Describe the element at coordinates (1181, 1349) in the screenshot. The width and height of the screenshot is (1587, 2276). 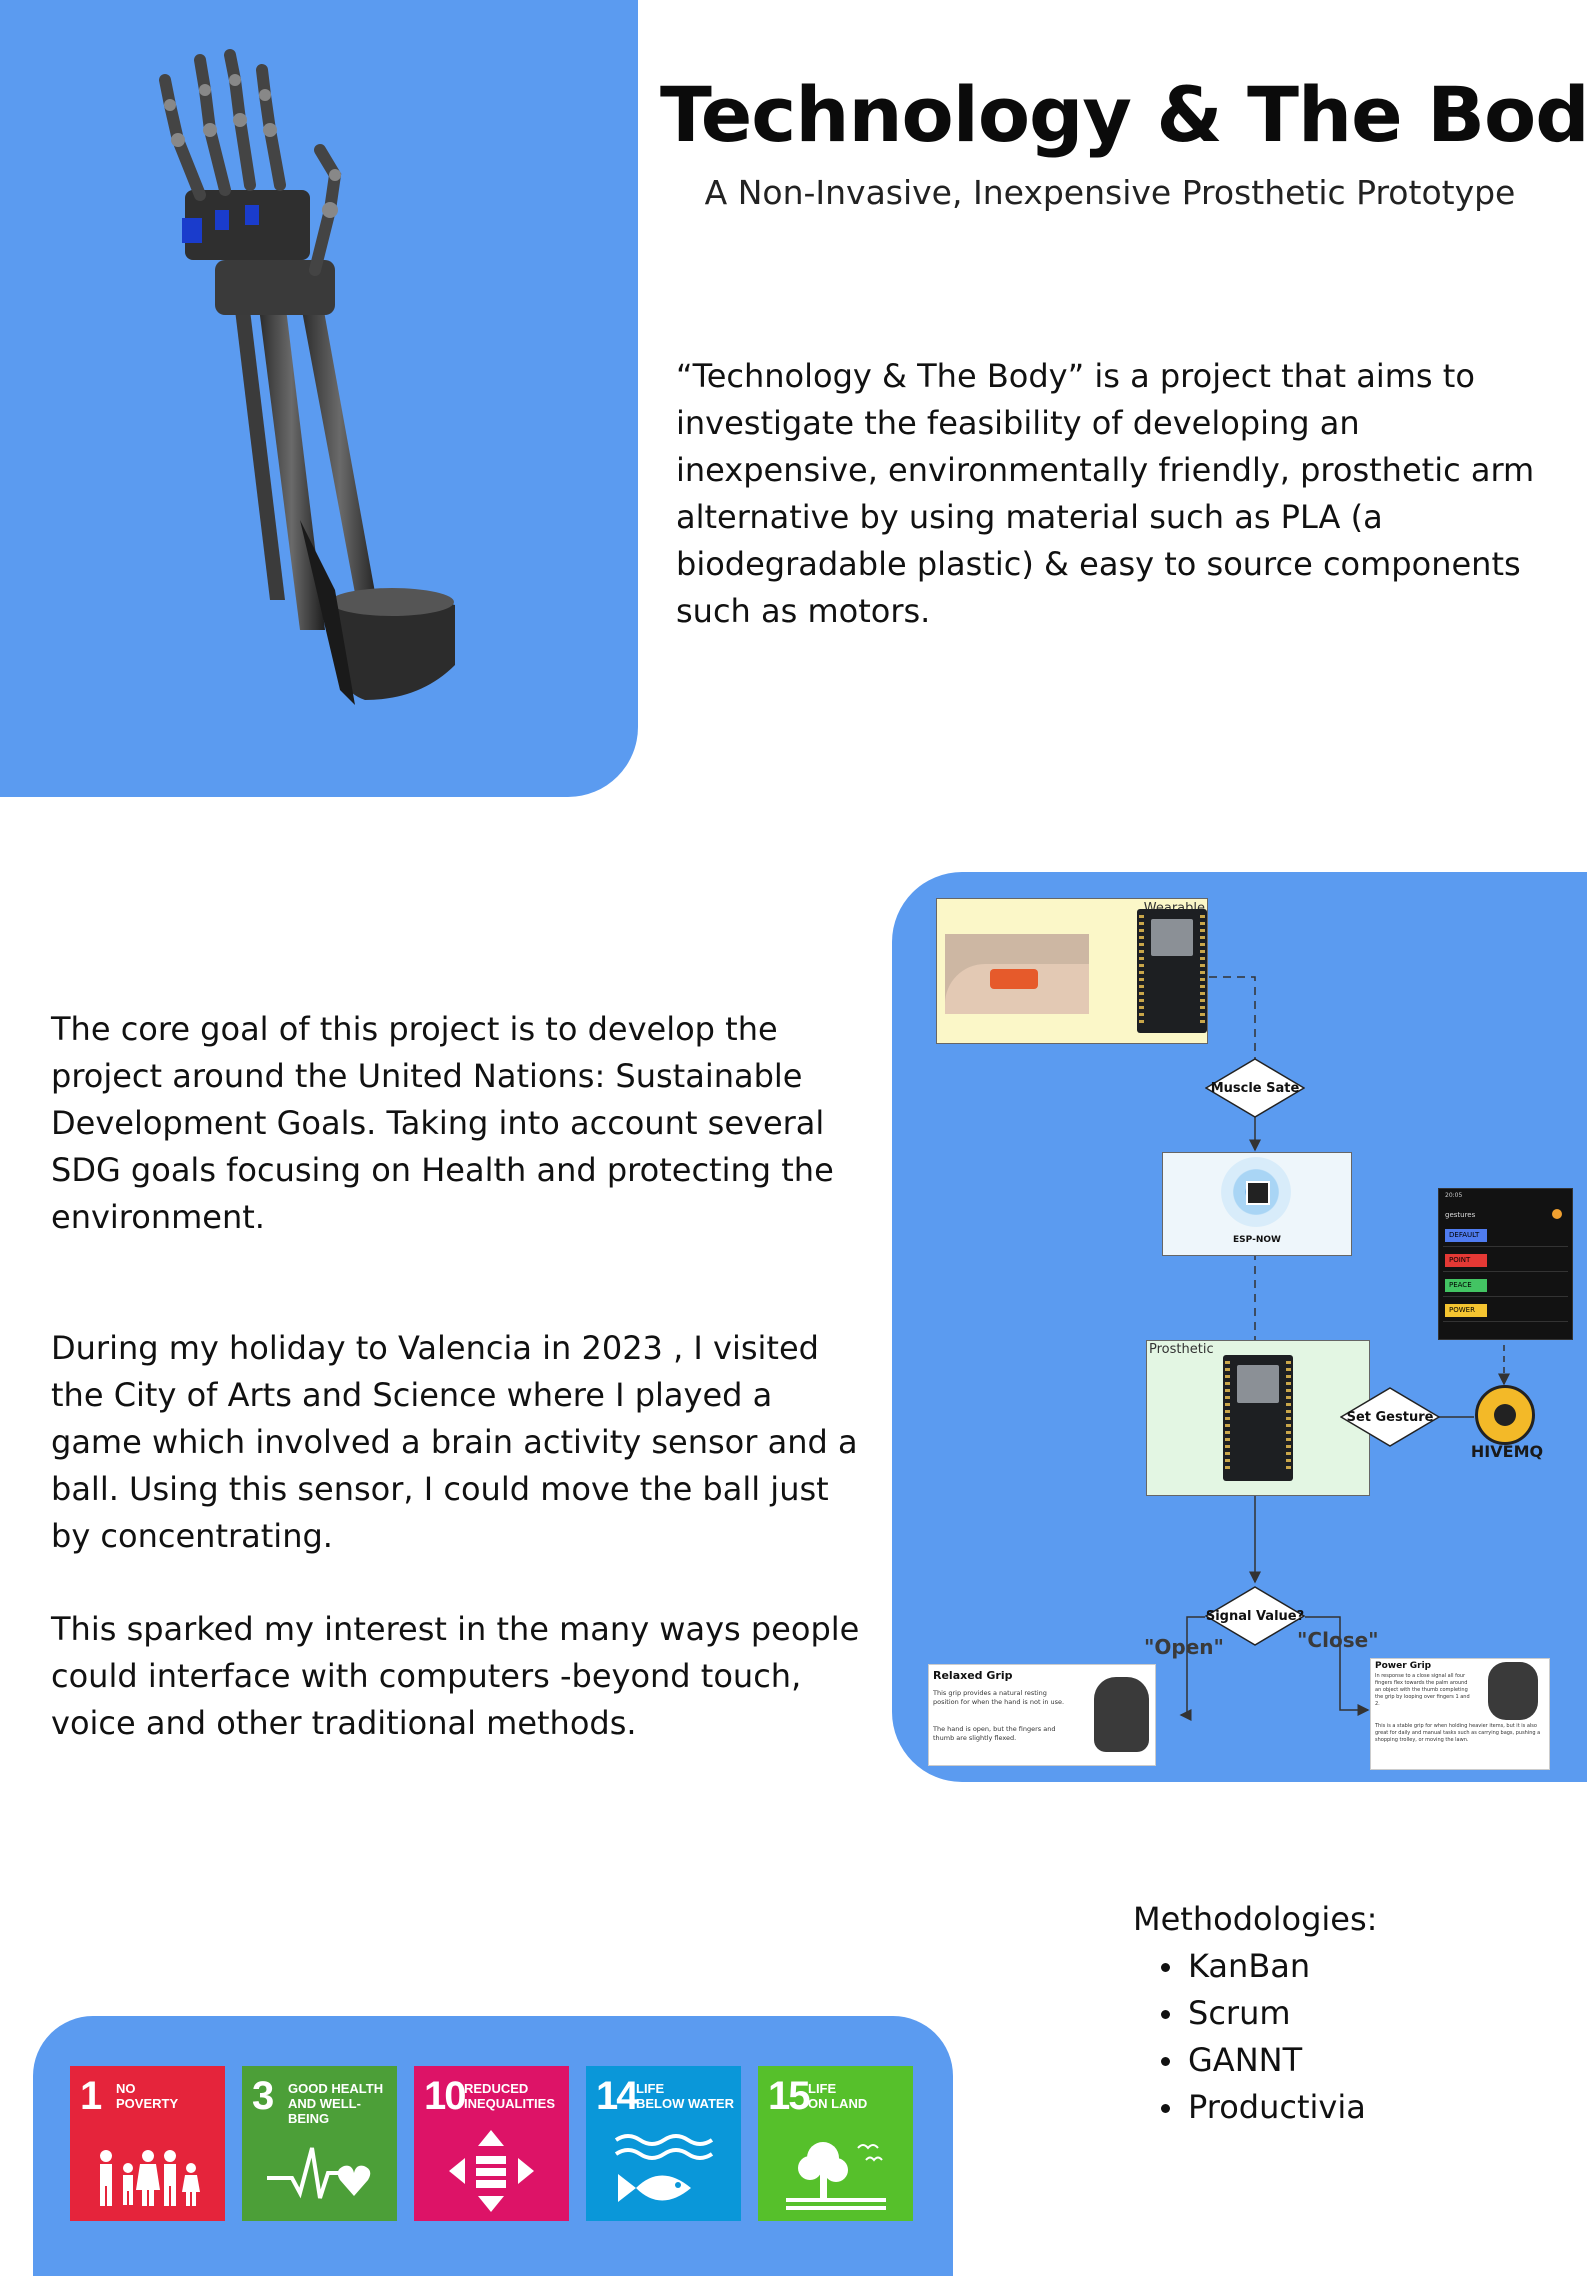
I see `prosthetic-label: Prosthetic` at that location.